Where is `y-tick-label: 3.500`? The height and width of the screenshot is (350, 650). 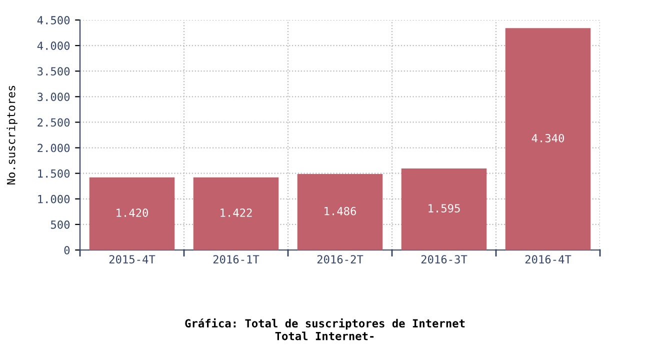 y-tick-label: 3.500 is located at coordinates (54, 71).